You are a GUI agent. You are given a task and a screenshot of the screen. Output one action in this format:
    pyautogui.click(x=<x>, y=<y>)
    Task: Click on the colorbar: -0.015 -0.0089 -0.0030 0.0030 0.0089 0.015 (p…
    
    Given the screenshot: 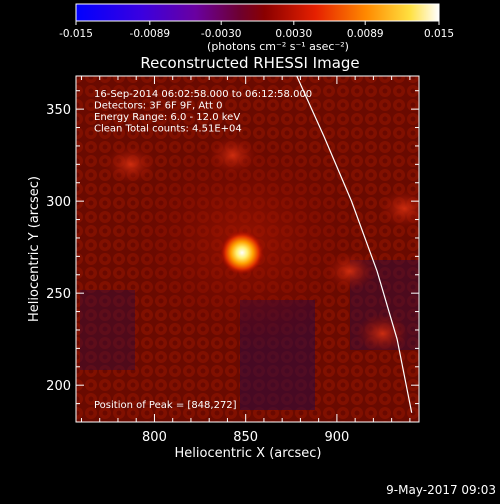 What is the action you would take?
    pyautogui.click(x=256, y=28)
    